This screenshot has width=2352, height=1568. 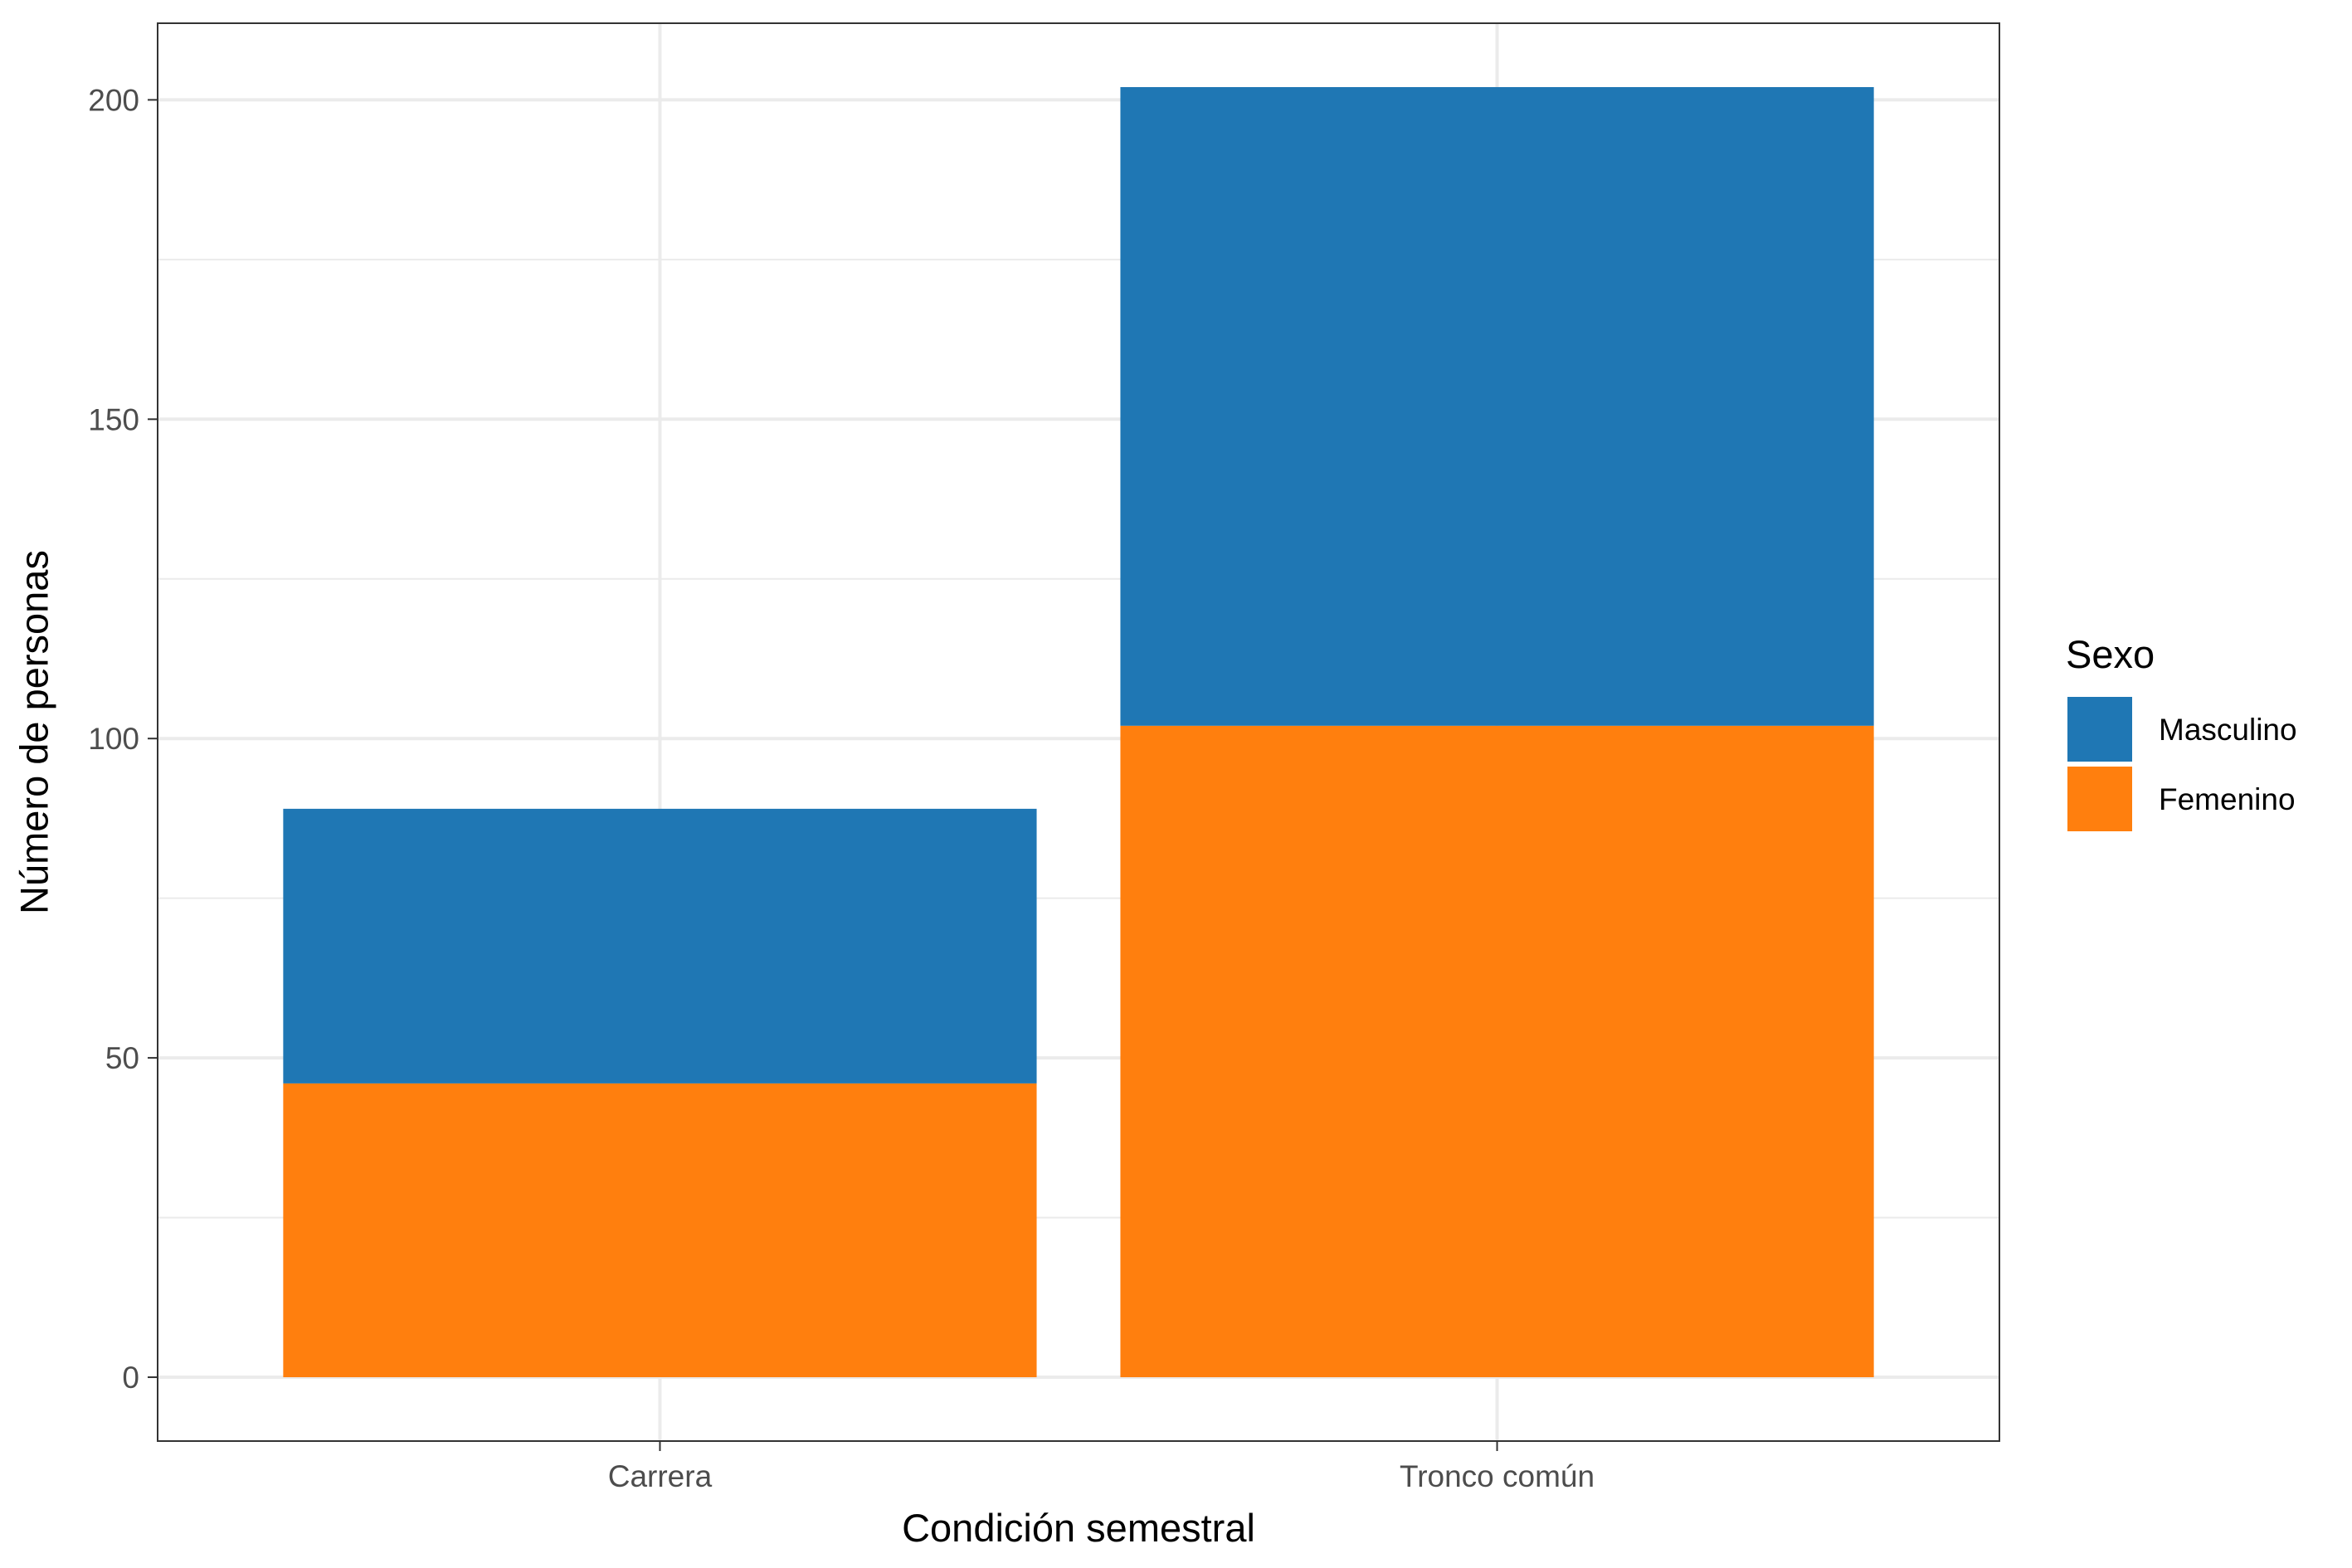 What do you see at coordinates (113, 100) in the screenshot?
I see `y-tick-label: 200` at bounding box center [113, 100].